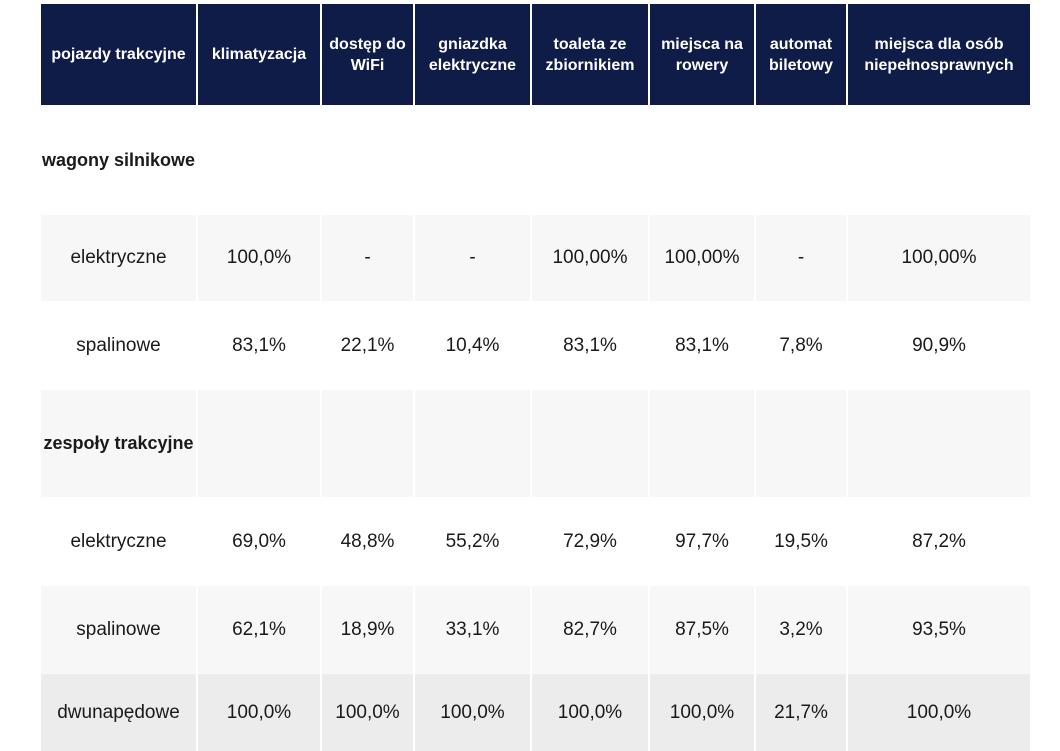 This screenshot has width=1060, height=751. What do you see at coordinates (590, 54) in the screenshot?
I see `header-toilet: toaleta ze zbiornikiem` at bounding box center [590, 54].